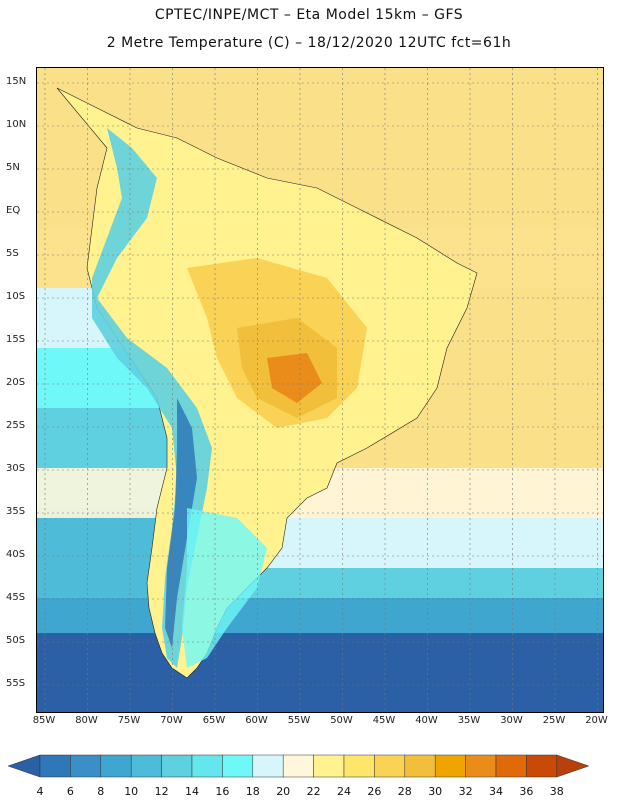 Image resolution: width=618 pixels, height=800 pixels. Describe the element at coordinates (13, 210) in the screenshot. I see `lat-label: EQ` at that location.